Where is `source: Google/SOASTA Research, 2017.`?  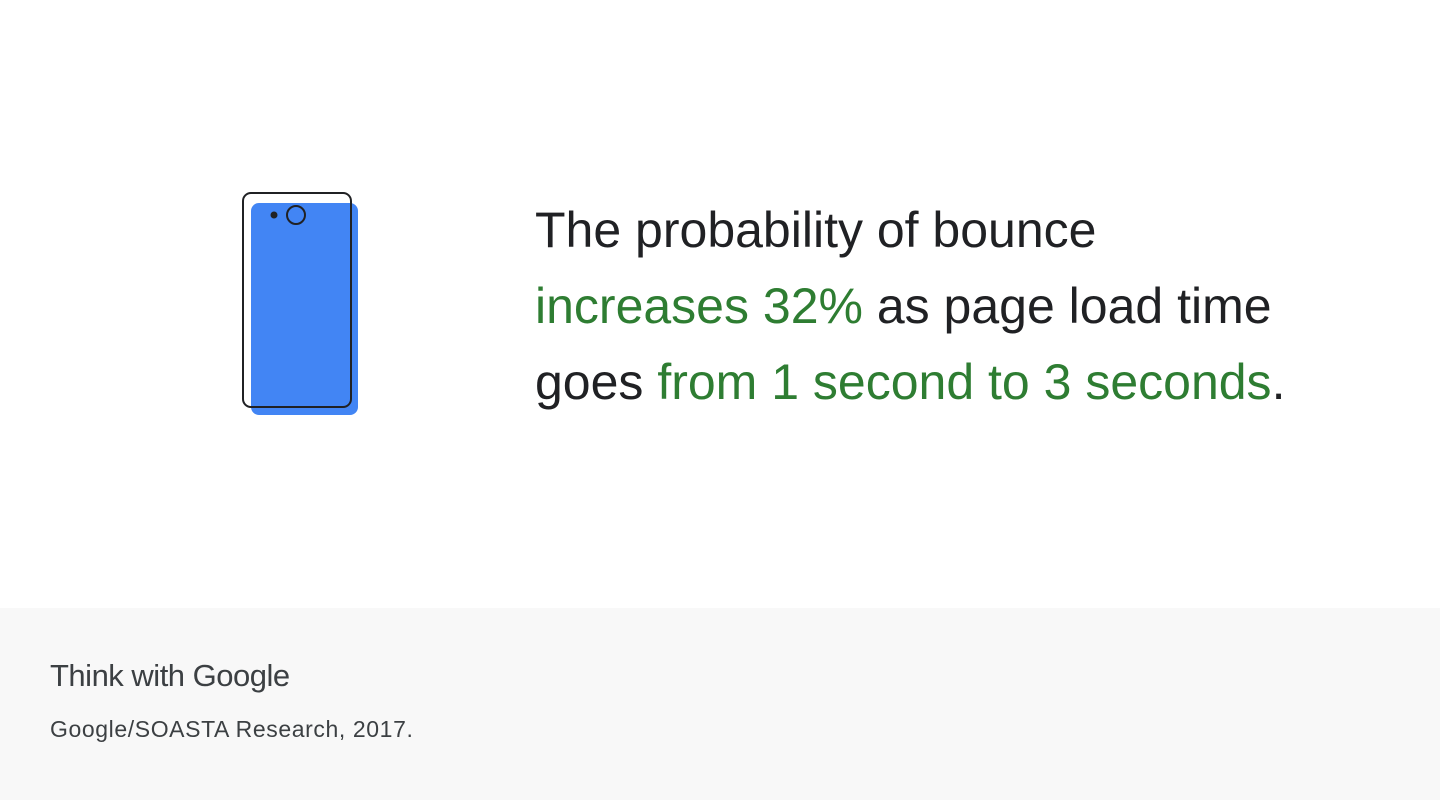
source: Google/SOASTA Research, 2017. is located at coordinates (232, 729).